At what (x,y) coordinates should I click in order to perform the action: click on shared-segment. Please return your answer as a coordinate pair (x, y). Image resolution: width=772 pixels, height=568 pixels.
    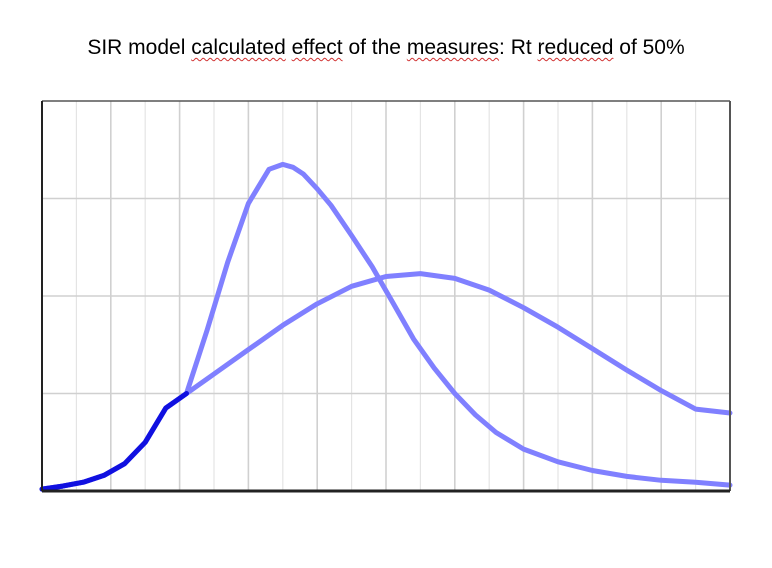
    Looking at the image, I should click on (114, 441).